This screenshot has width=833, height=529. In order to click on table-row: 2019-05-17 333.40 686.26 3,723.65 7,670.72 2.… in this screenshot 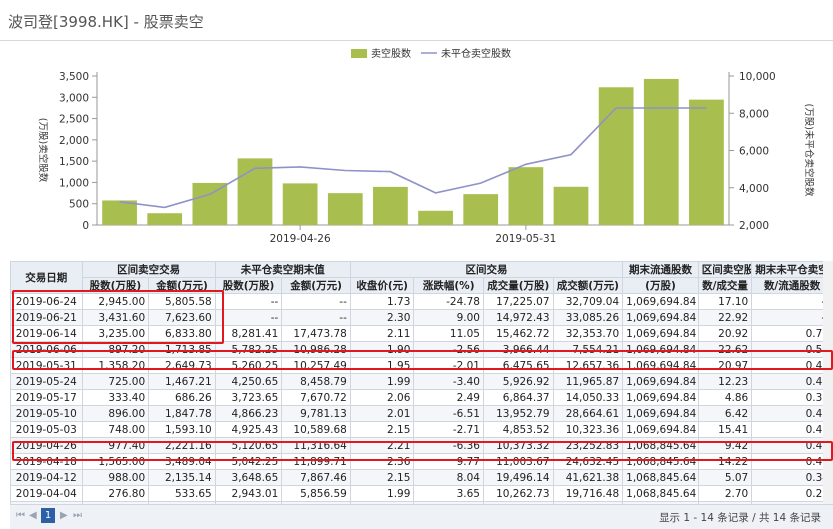, I will do `click(421, 397)`.